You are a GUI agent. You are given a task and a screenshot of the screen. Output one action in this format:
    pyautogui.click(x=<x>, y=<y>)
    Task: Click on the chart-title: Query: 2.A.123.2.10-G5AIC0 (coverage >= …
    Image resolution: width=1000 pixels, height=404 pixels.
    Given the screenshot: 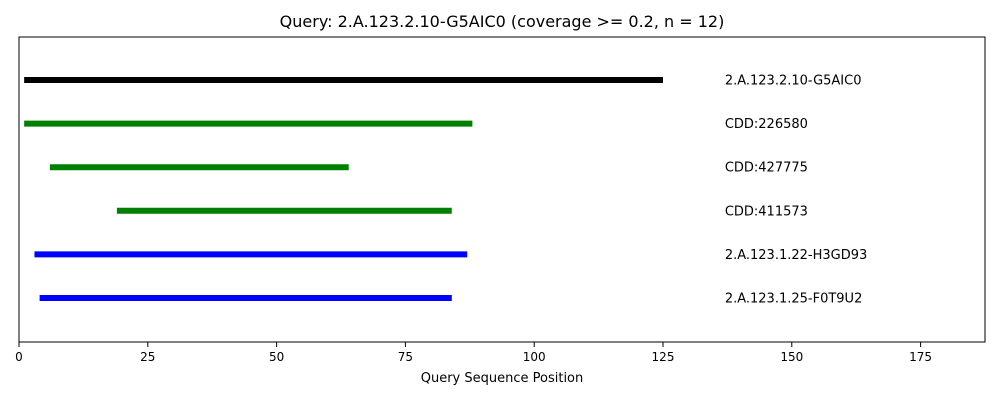 What is the action you would take?
    pyautogui.click(x=502, y=21)
    